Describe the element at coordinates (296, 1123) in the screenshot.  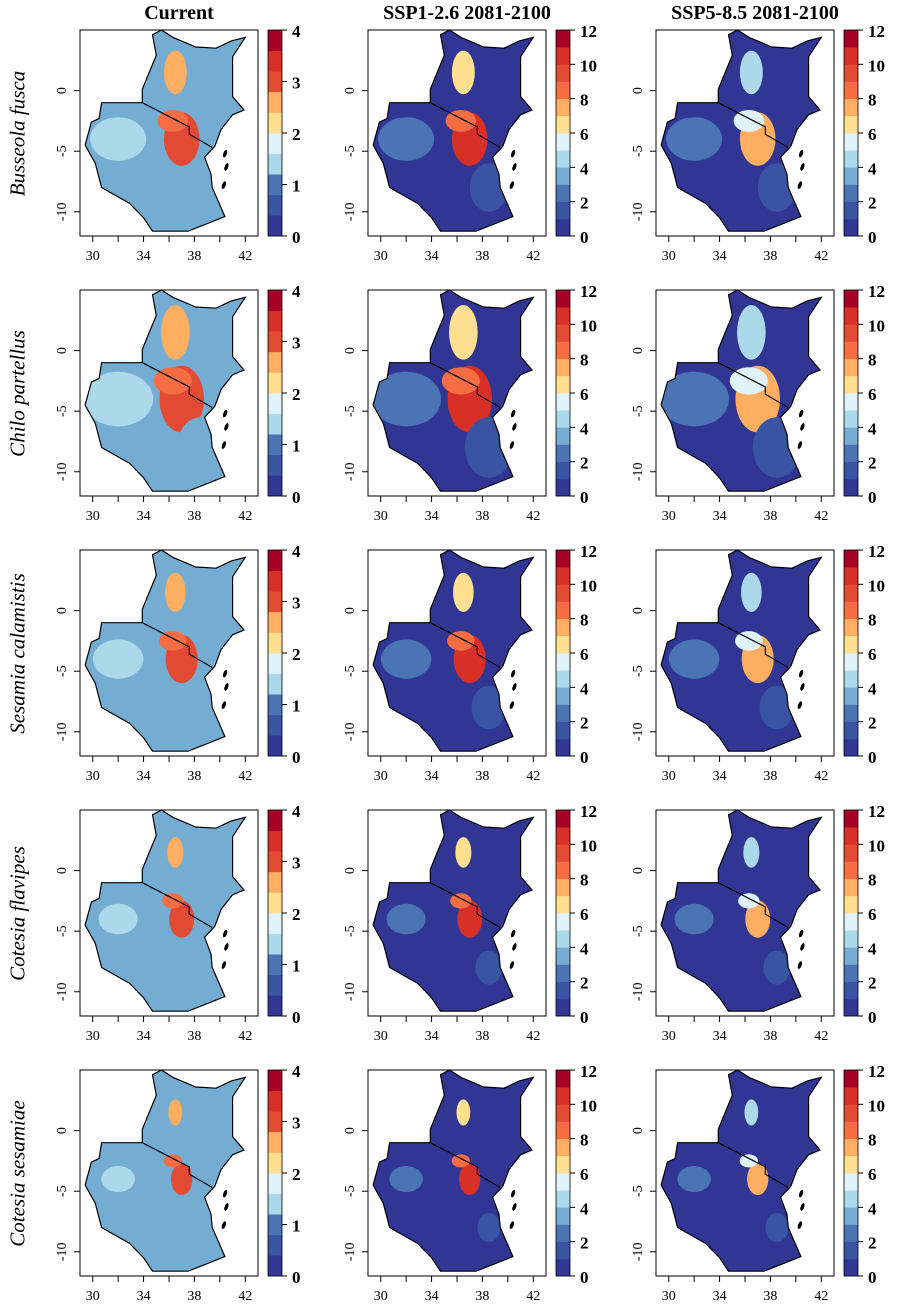
I see `colorbar-tick-label: 3` at that location.